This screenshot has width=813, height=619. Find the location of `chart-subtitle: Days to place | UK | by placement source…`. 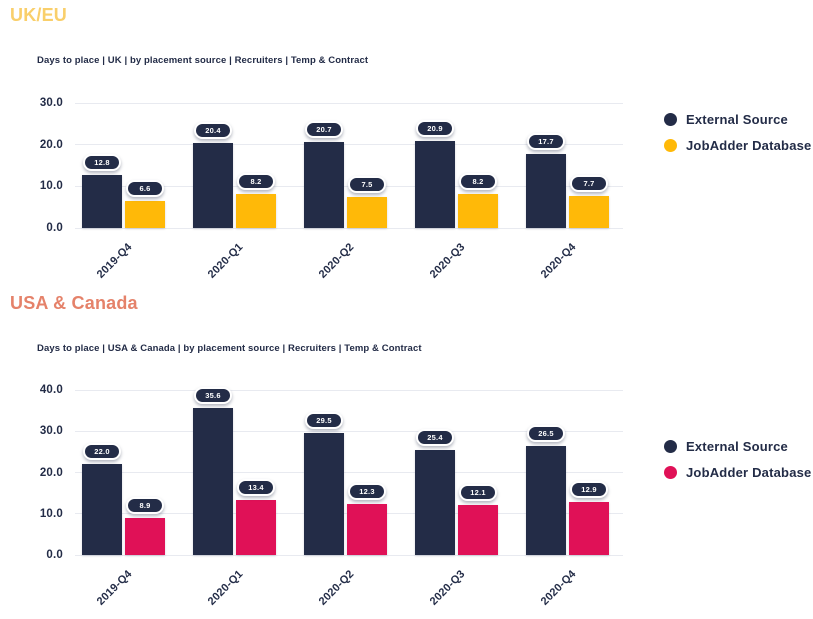

chart-subtitle: Days to place | UK | by placement source… is located at coordinates (203, 60).